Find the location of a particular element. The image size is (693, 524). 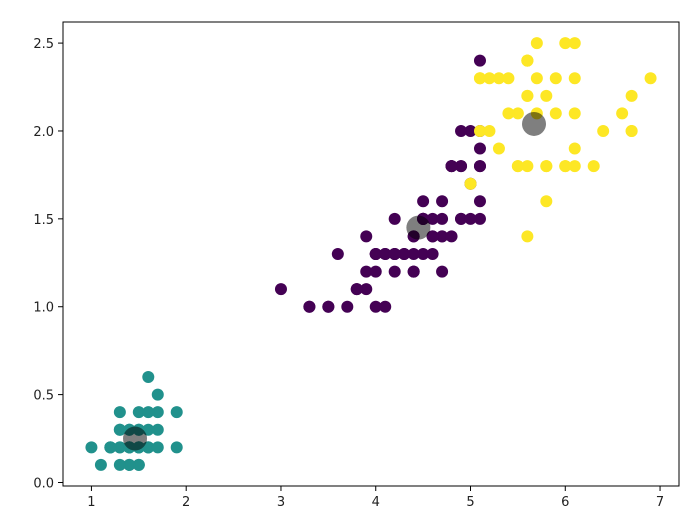

x-axis-ticks: 1 2 3 4 5 6 7 is located at coordinates (375, 498).